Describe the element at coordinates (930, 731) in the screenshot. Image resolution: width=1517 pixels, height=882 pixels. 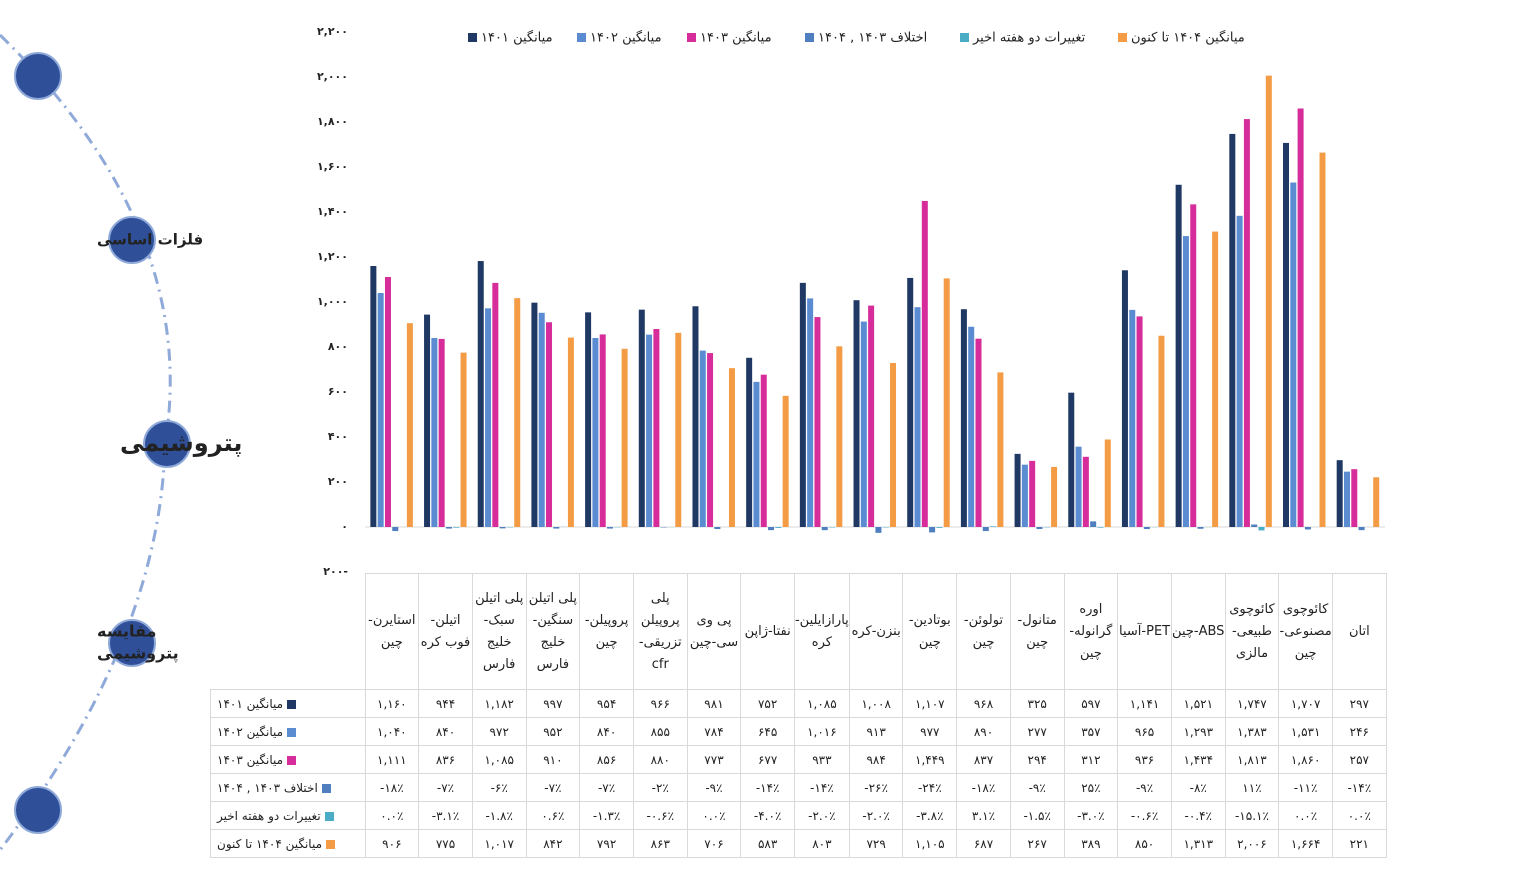
I see `value-cell: ۹۷۷` at that location.